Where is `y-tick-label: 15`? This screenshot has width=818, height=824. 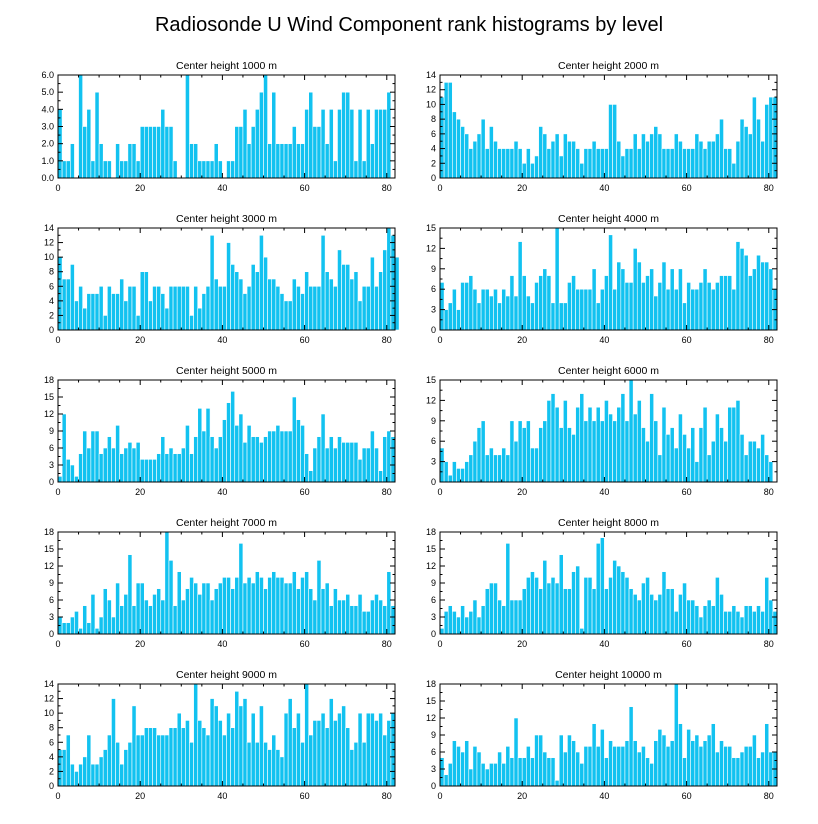
y-tick-label: 15 is located at coordinates (431, 549).